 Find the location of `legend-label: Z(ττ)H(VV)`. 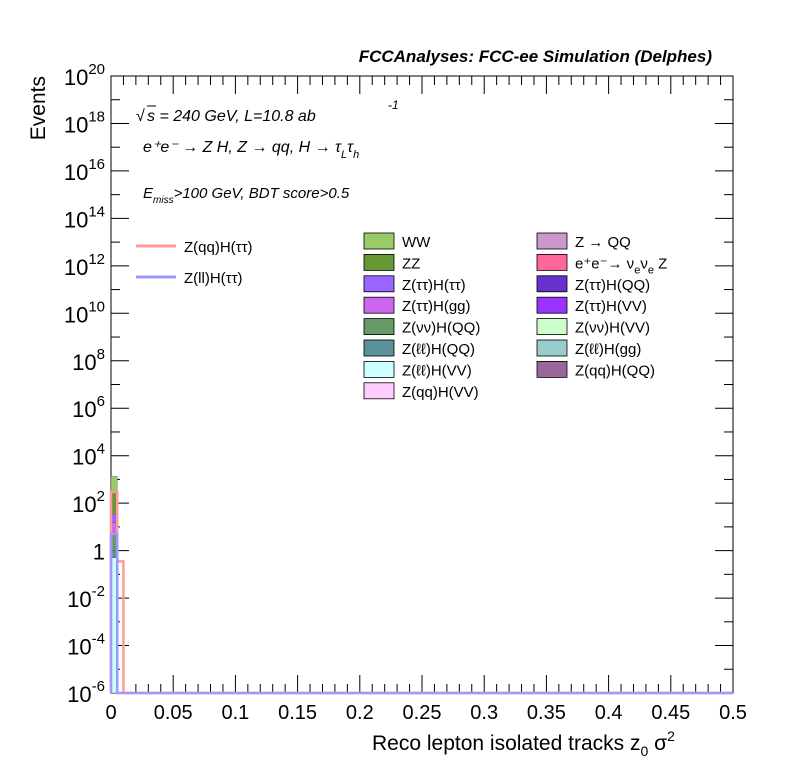

legend-label: Z(ττ)H(VV) is located at coordinates (611, 306).